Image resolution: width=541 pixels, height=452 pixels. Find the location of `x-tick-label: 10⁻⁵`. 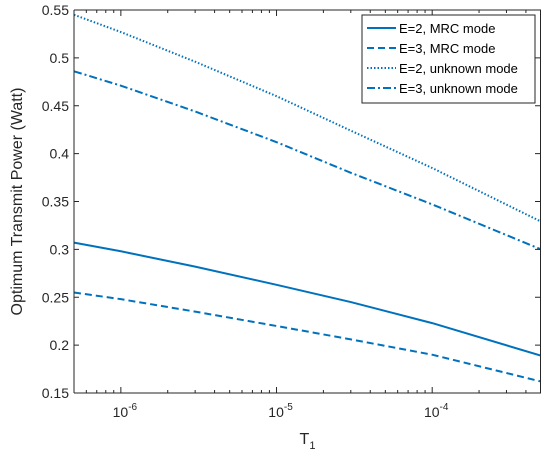

x-tick-label: 10⁻⁵ is located at coordinates (280, 411).